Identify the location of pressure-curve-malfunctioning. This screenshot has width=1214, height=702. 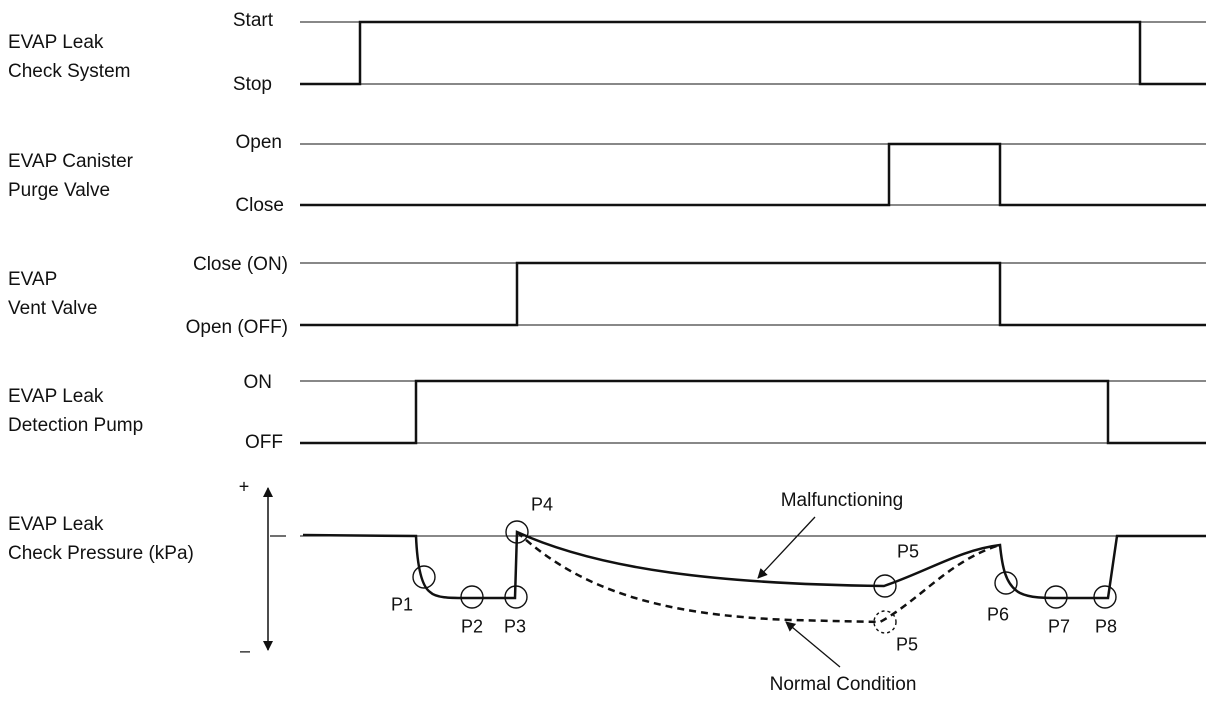
(754, 565).